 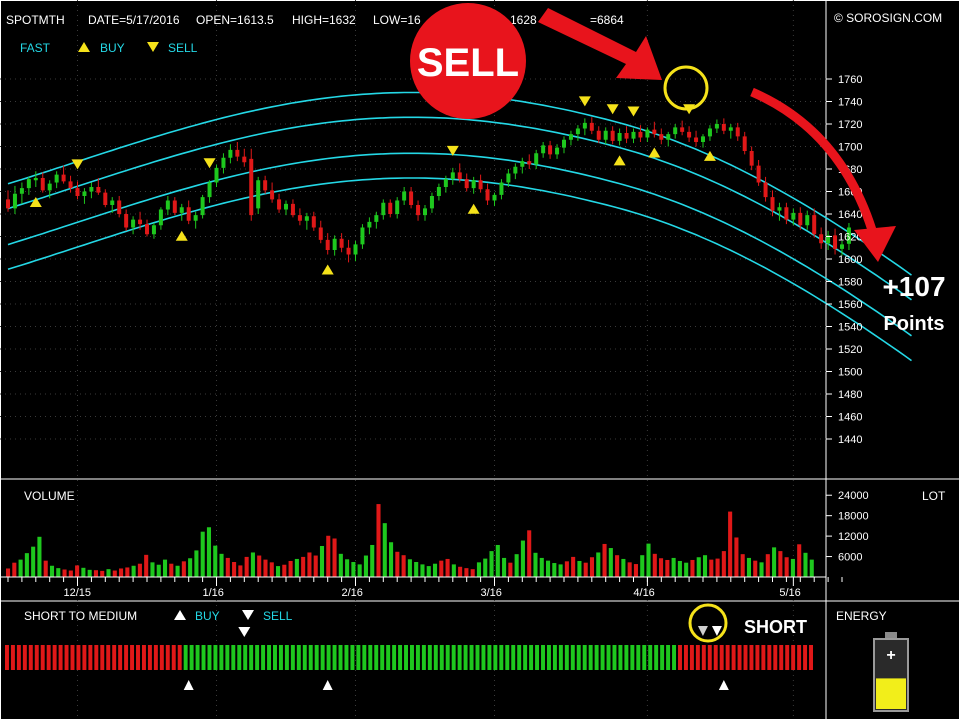 What do you see at coordinates (523, 20) in the screenshot?
I see `header-close: 1628` at bounding box center [523, 20].